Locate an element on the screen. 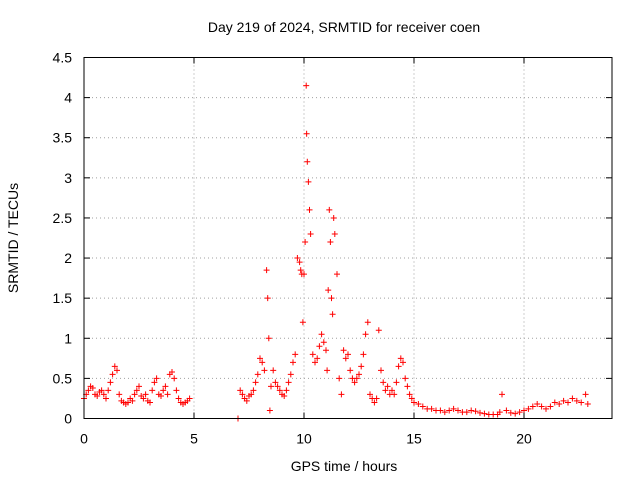 The height and width of the screenshot is (480, 640). x-tick-label: 0 is located at coordinates (84, 439).